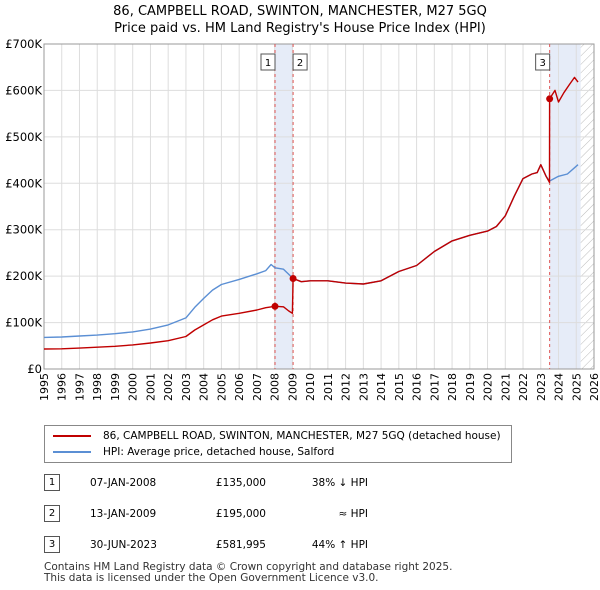  I want to click on legend-swatch-hpi, so click(72, 452).